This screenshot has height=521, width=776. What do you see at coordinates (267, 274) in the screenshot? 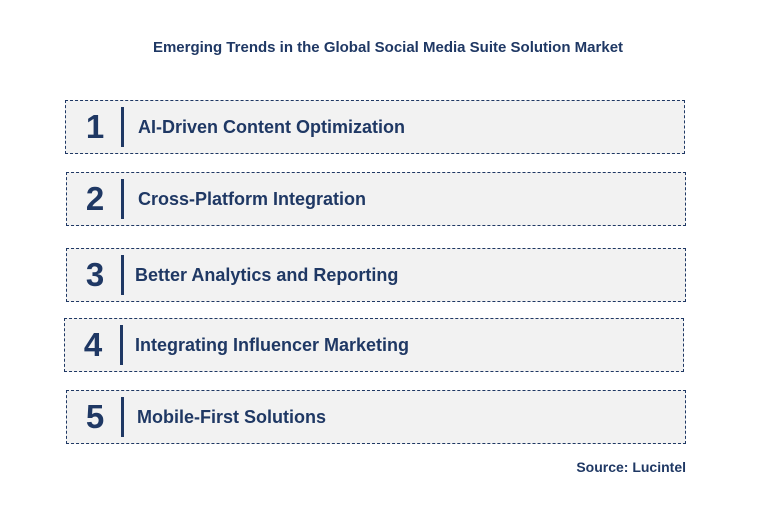
I see `trend-label: Better Analytics and Reporting` at bounding box center [267, 274].